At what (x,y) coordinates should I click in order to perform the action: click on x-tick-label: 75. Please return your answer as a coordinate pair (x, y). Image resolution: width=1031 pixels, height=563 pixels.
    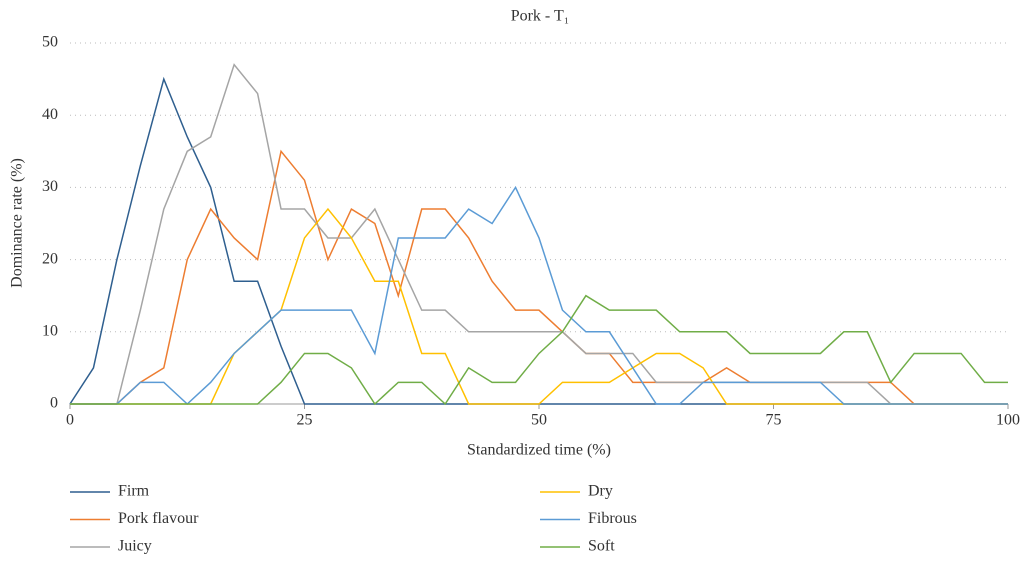
    Looking at the image, I should click on (774, 420).